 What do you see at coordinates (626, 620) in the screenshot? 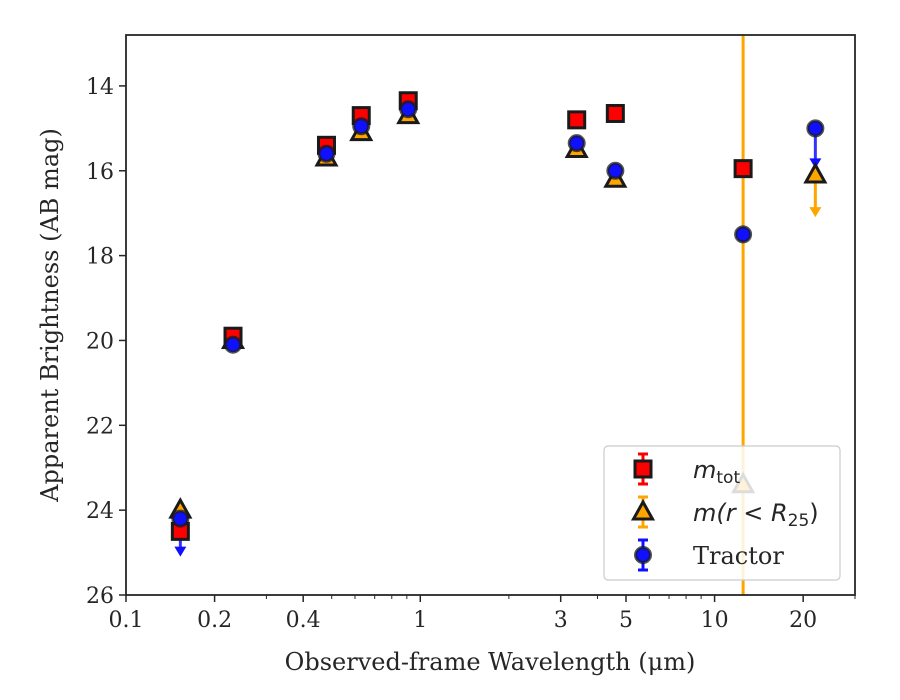
I see `x-tick-label: 5` at bounding box center [626, 620].